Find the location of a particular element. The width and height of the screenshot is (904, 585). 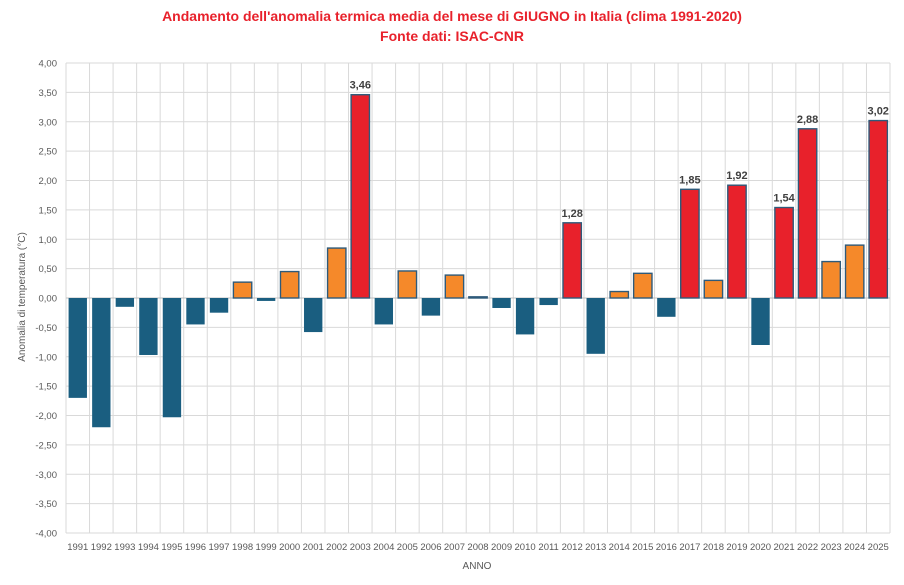

x-tick-label: 2006 is located at coordinates (430, 547).